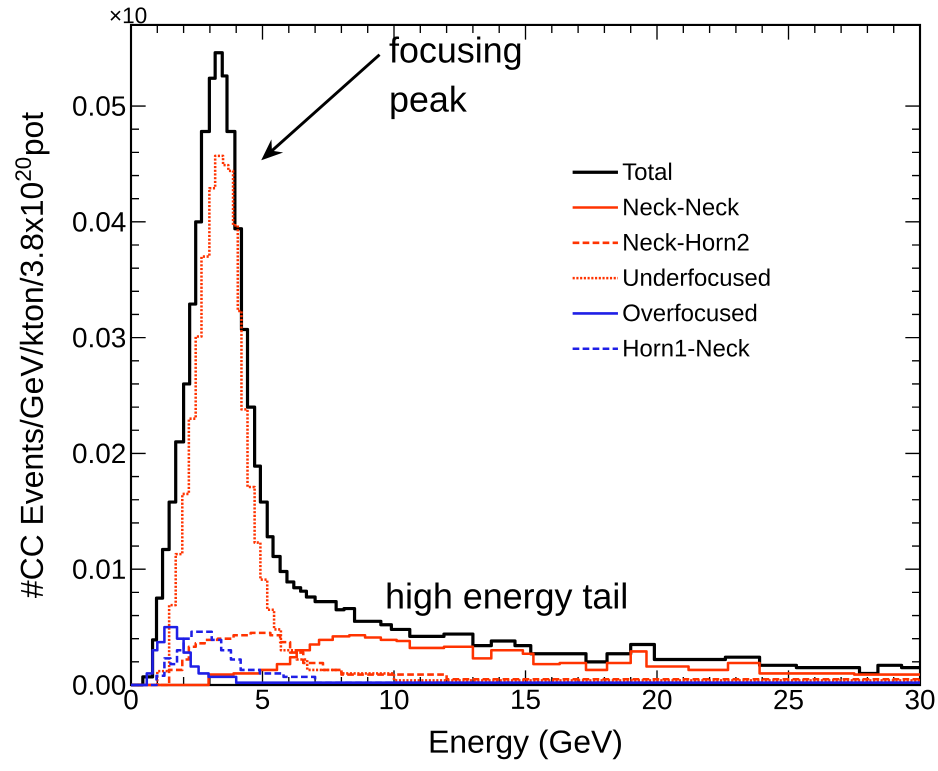 The height and width of the screenshot is (771, 938). Describe the element at coordinates (682, 207) in the screenshot. I see `legend-label: Neck-Neck` at that location.